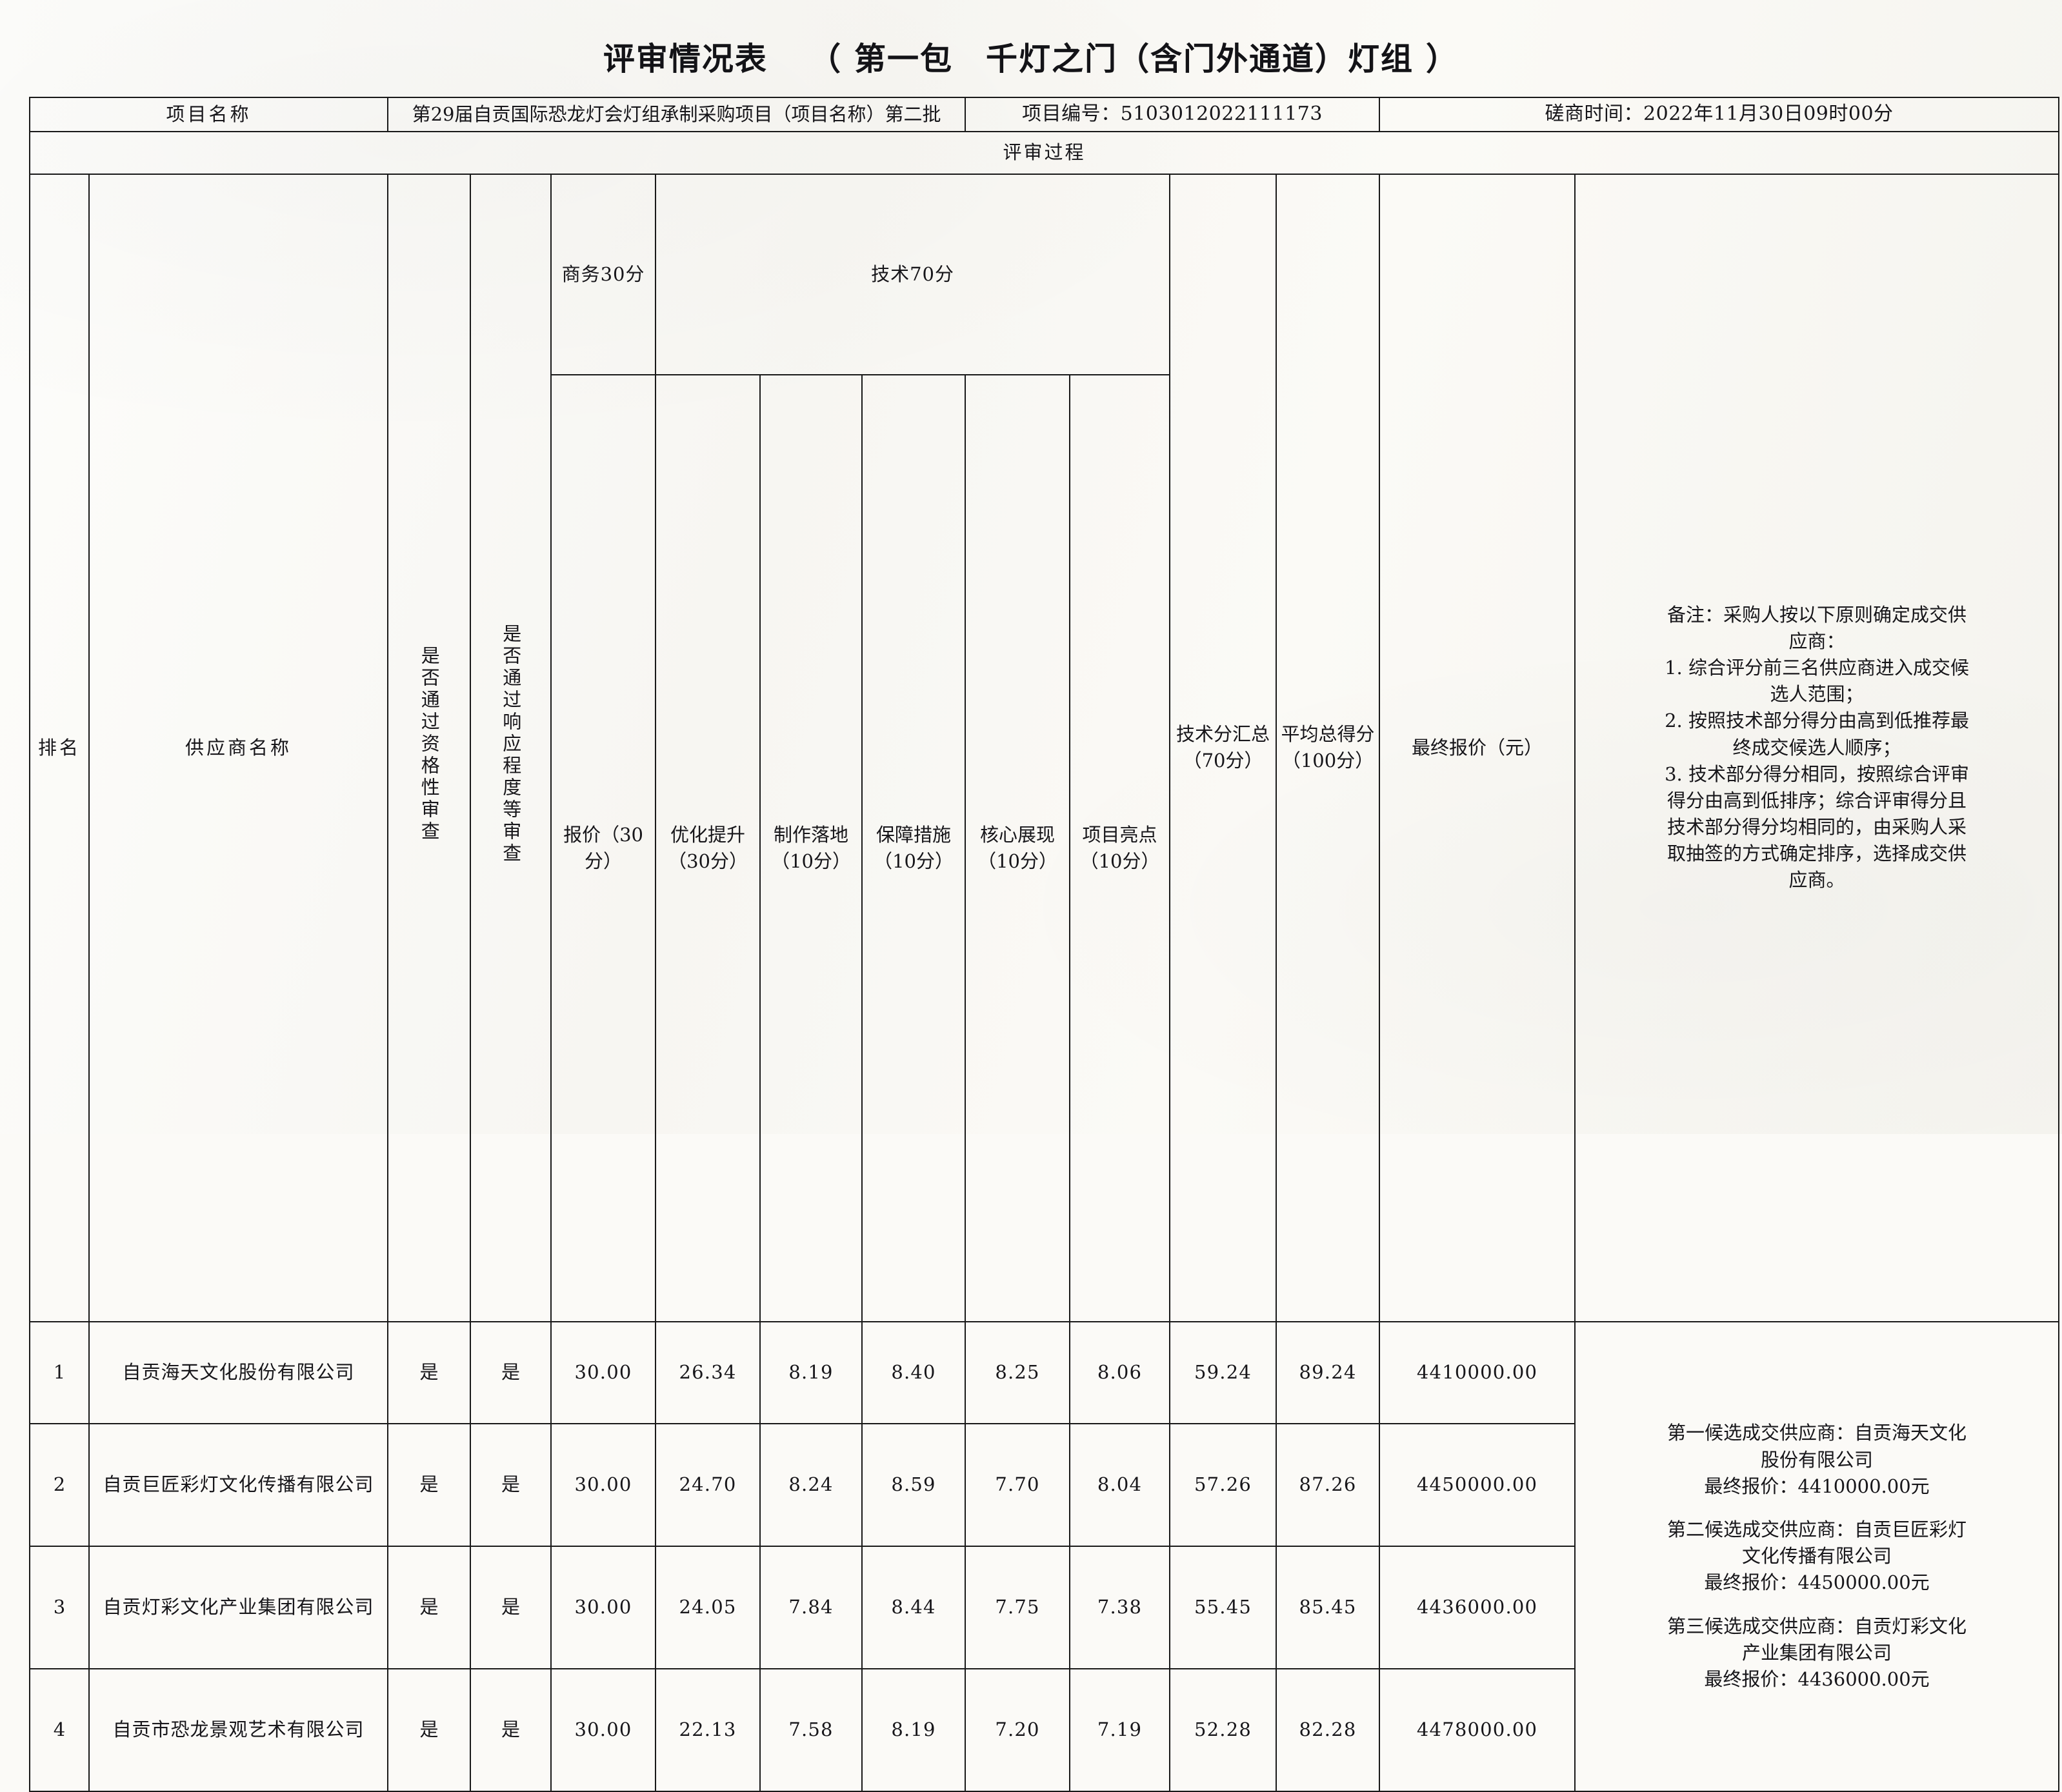 This screenshot has width=2062, height=1792. What do you see at coordinates (1134, 58) in the screenshot?
I see `title-package: （ 第一包 千灯之门（含门外通道）灯组 ）` at bounding box center [1134, 58].